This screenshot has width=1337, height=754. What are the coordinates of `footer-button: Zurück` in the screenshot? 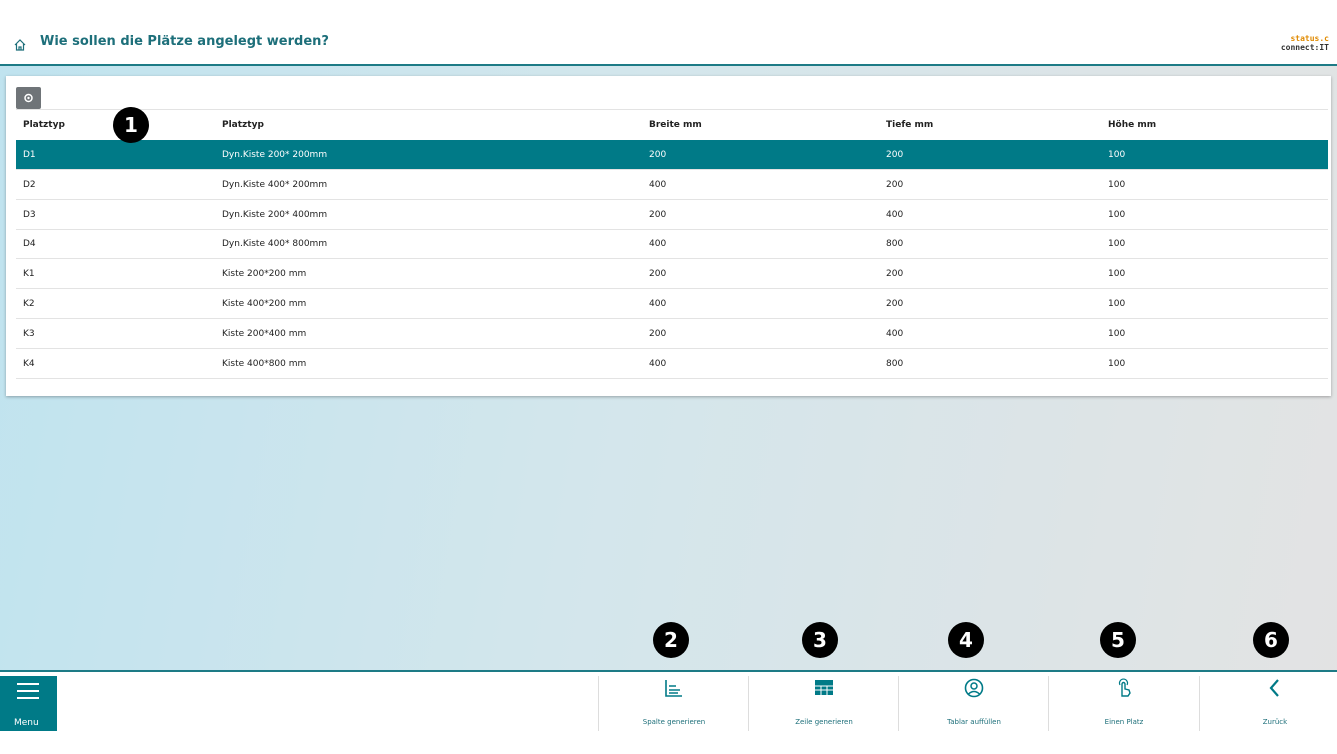 It's located at (1268, 703).